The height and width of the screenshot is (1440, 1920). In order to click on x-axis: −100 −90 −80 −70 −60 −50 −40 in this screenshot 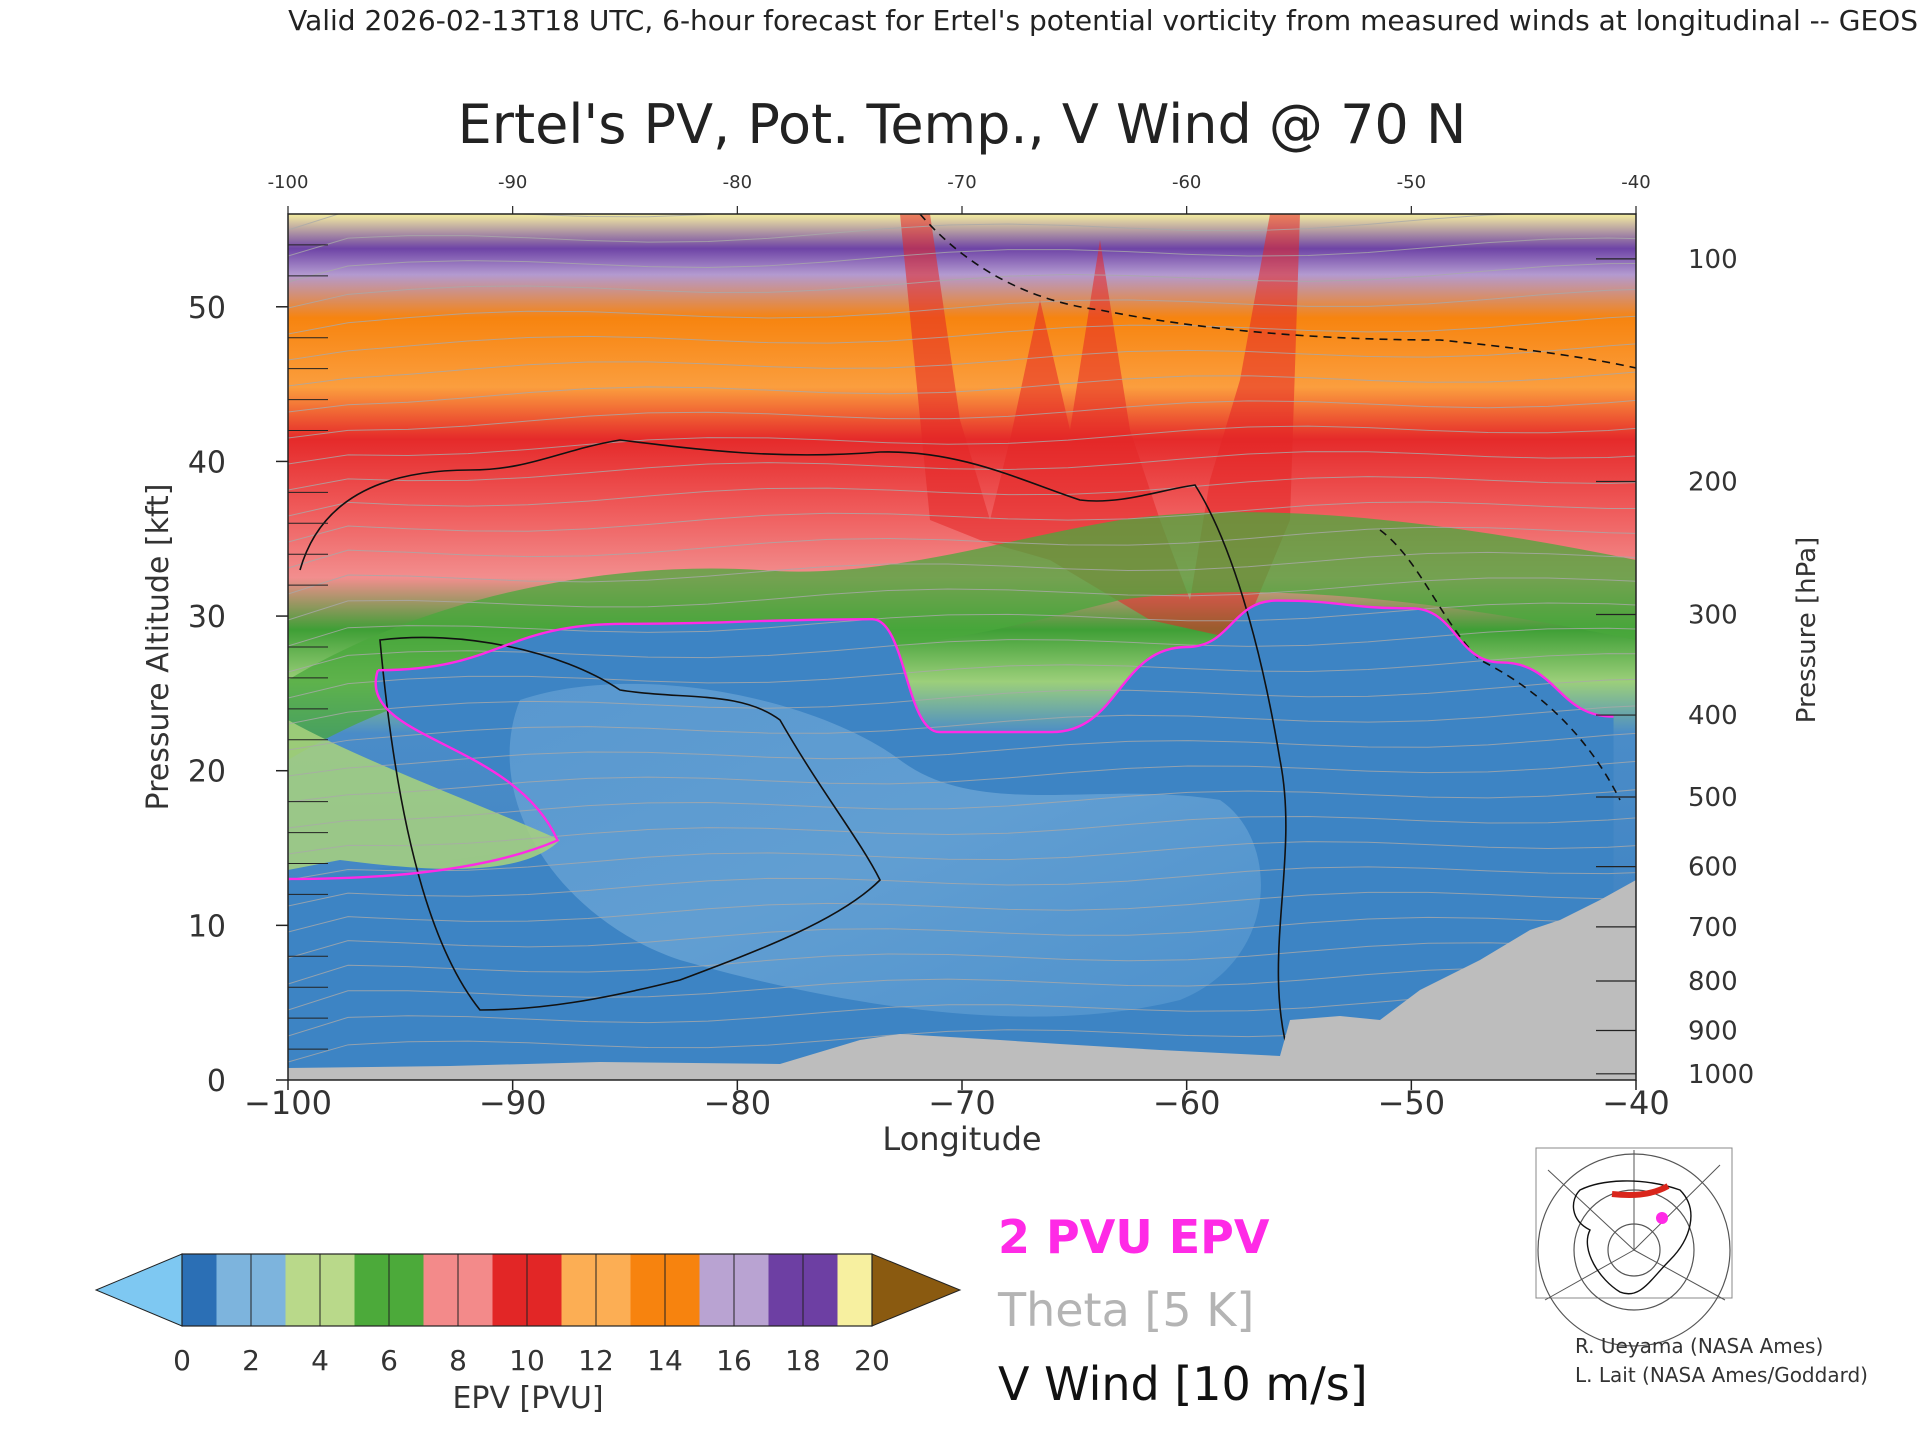, I will do `click(957, 1101)`.